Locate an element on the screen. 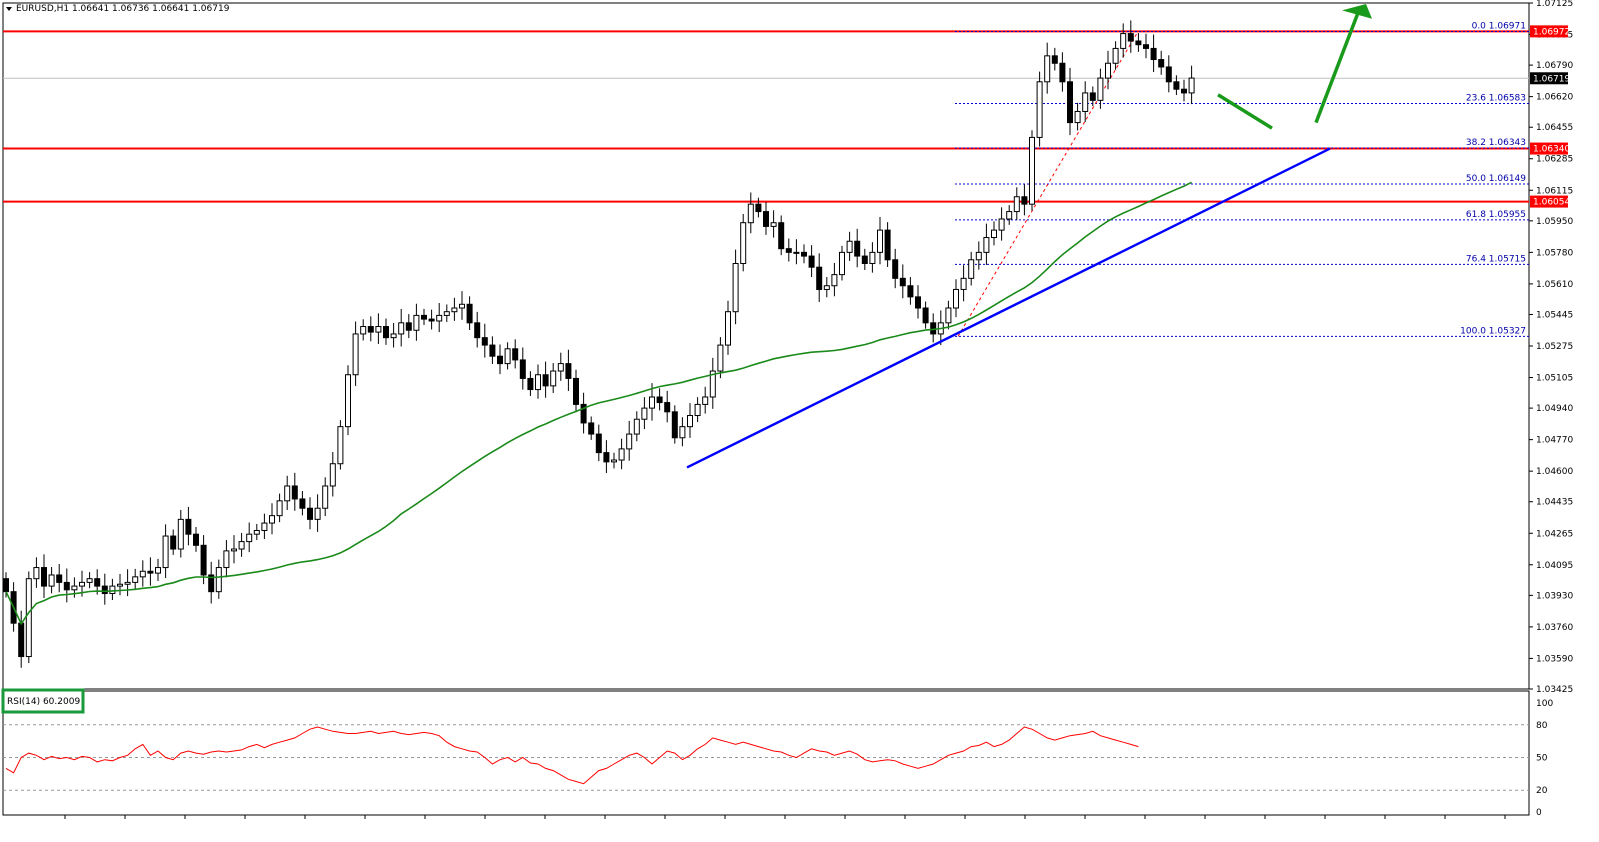 This screenshot has width=1599, height=842. price-tick-label: 1.03590 is located at coordinates (1554, 659).